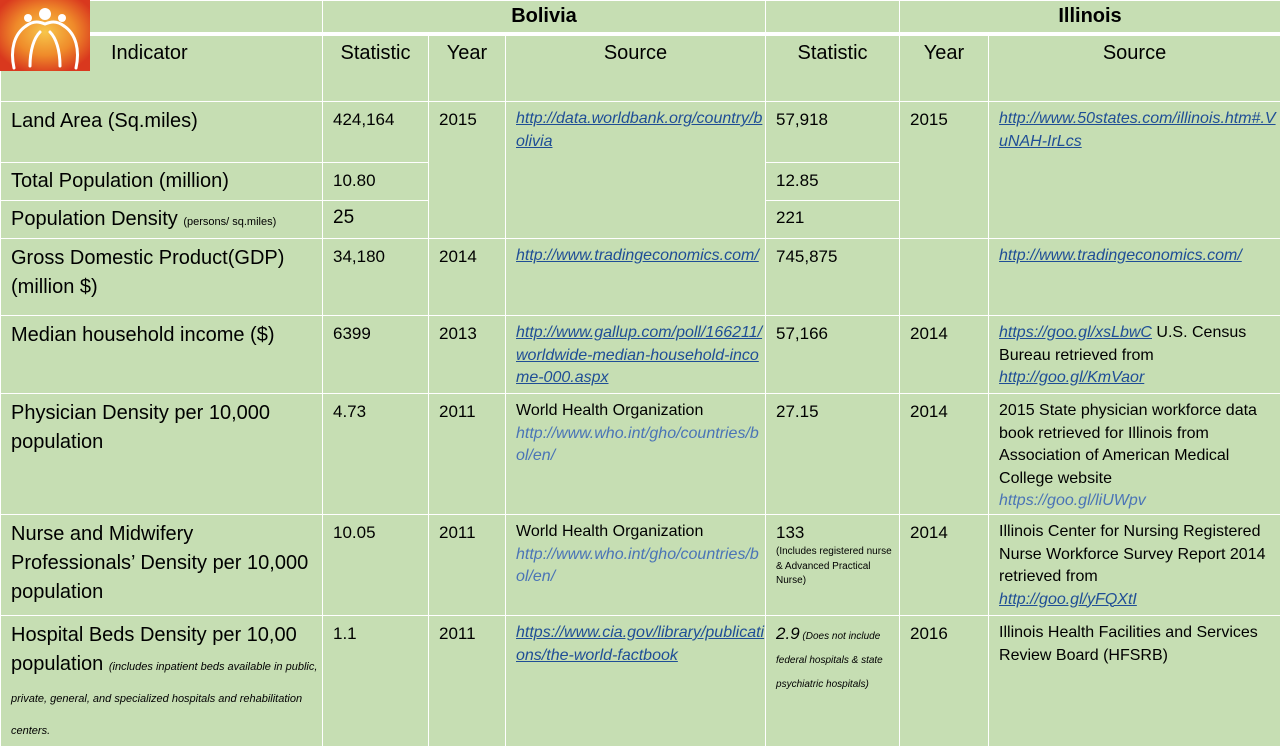  I want to click on bo-stat-cell: 10.05, so click(376, 565).